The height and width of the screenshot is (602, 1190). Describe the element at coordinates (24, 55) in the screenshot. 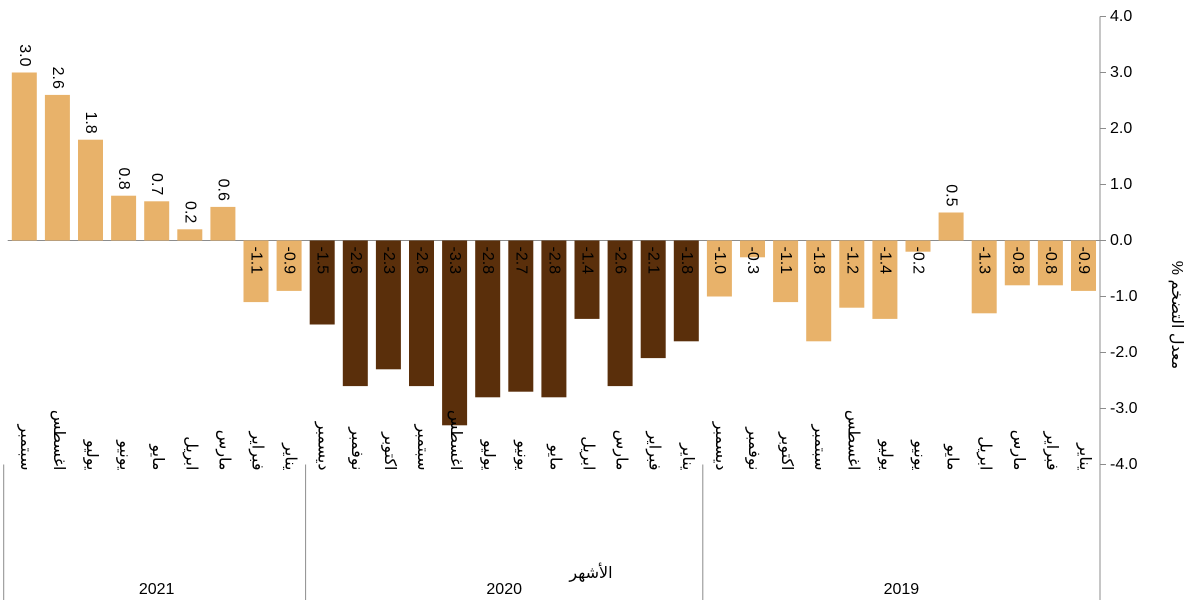

I see `data-label: 3.0` at that location.